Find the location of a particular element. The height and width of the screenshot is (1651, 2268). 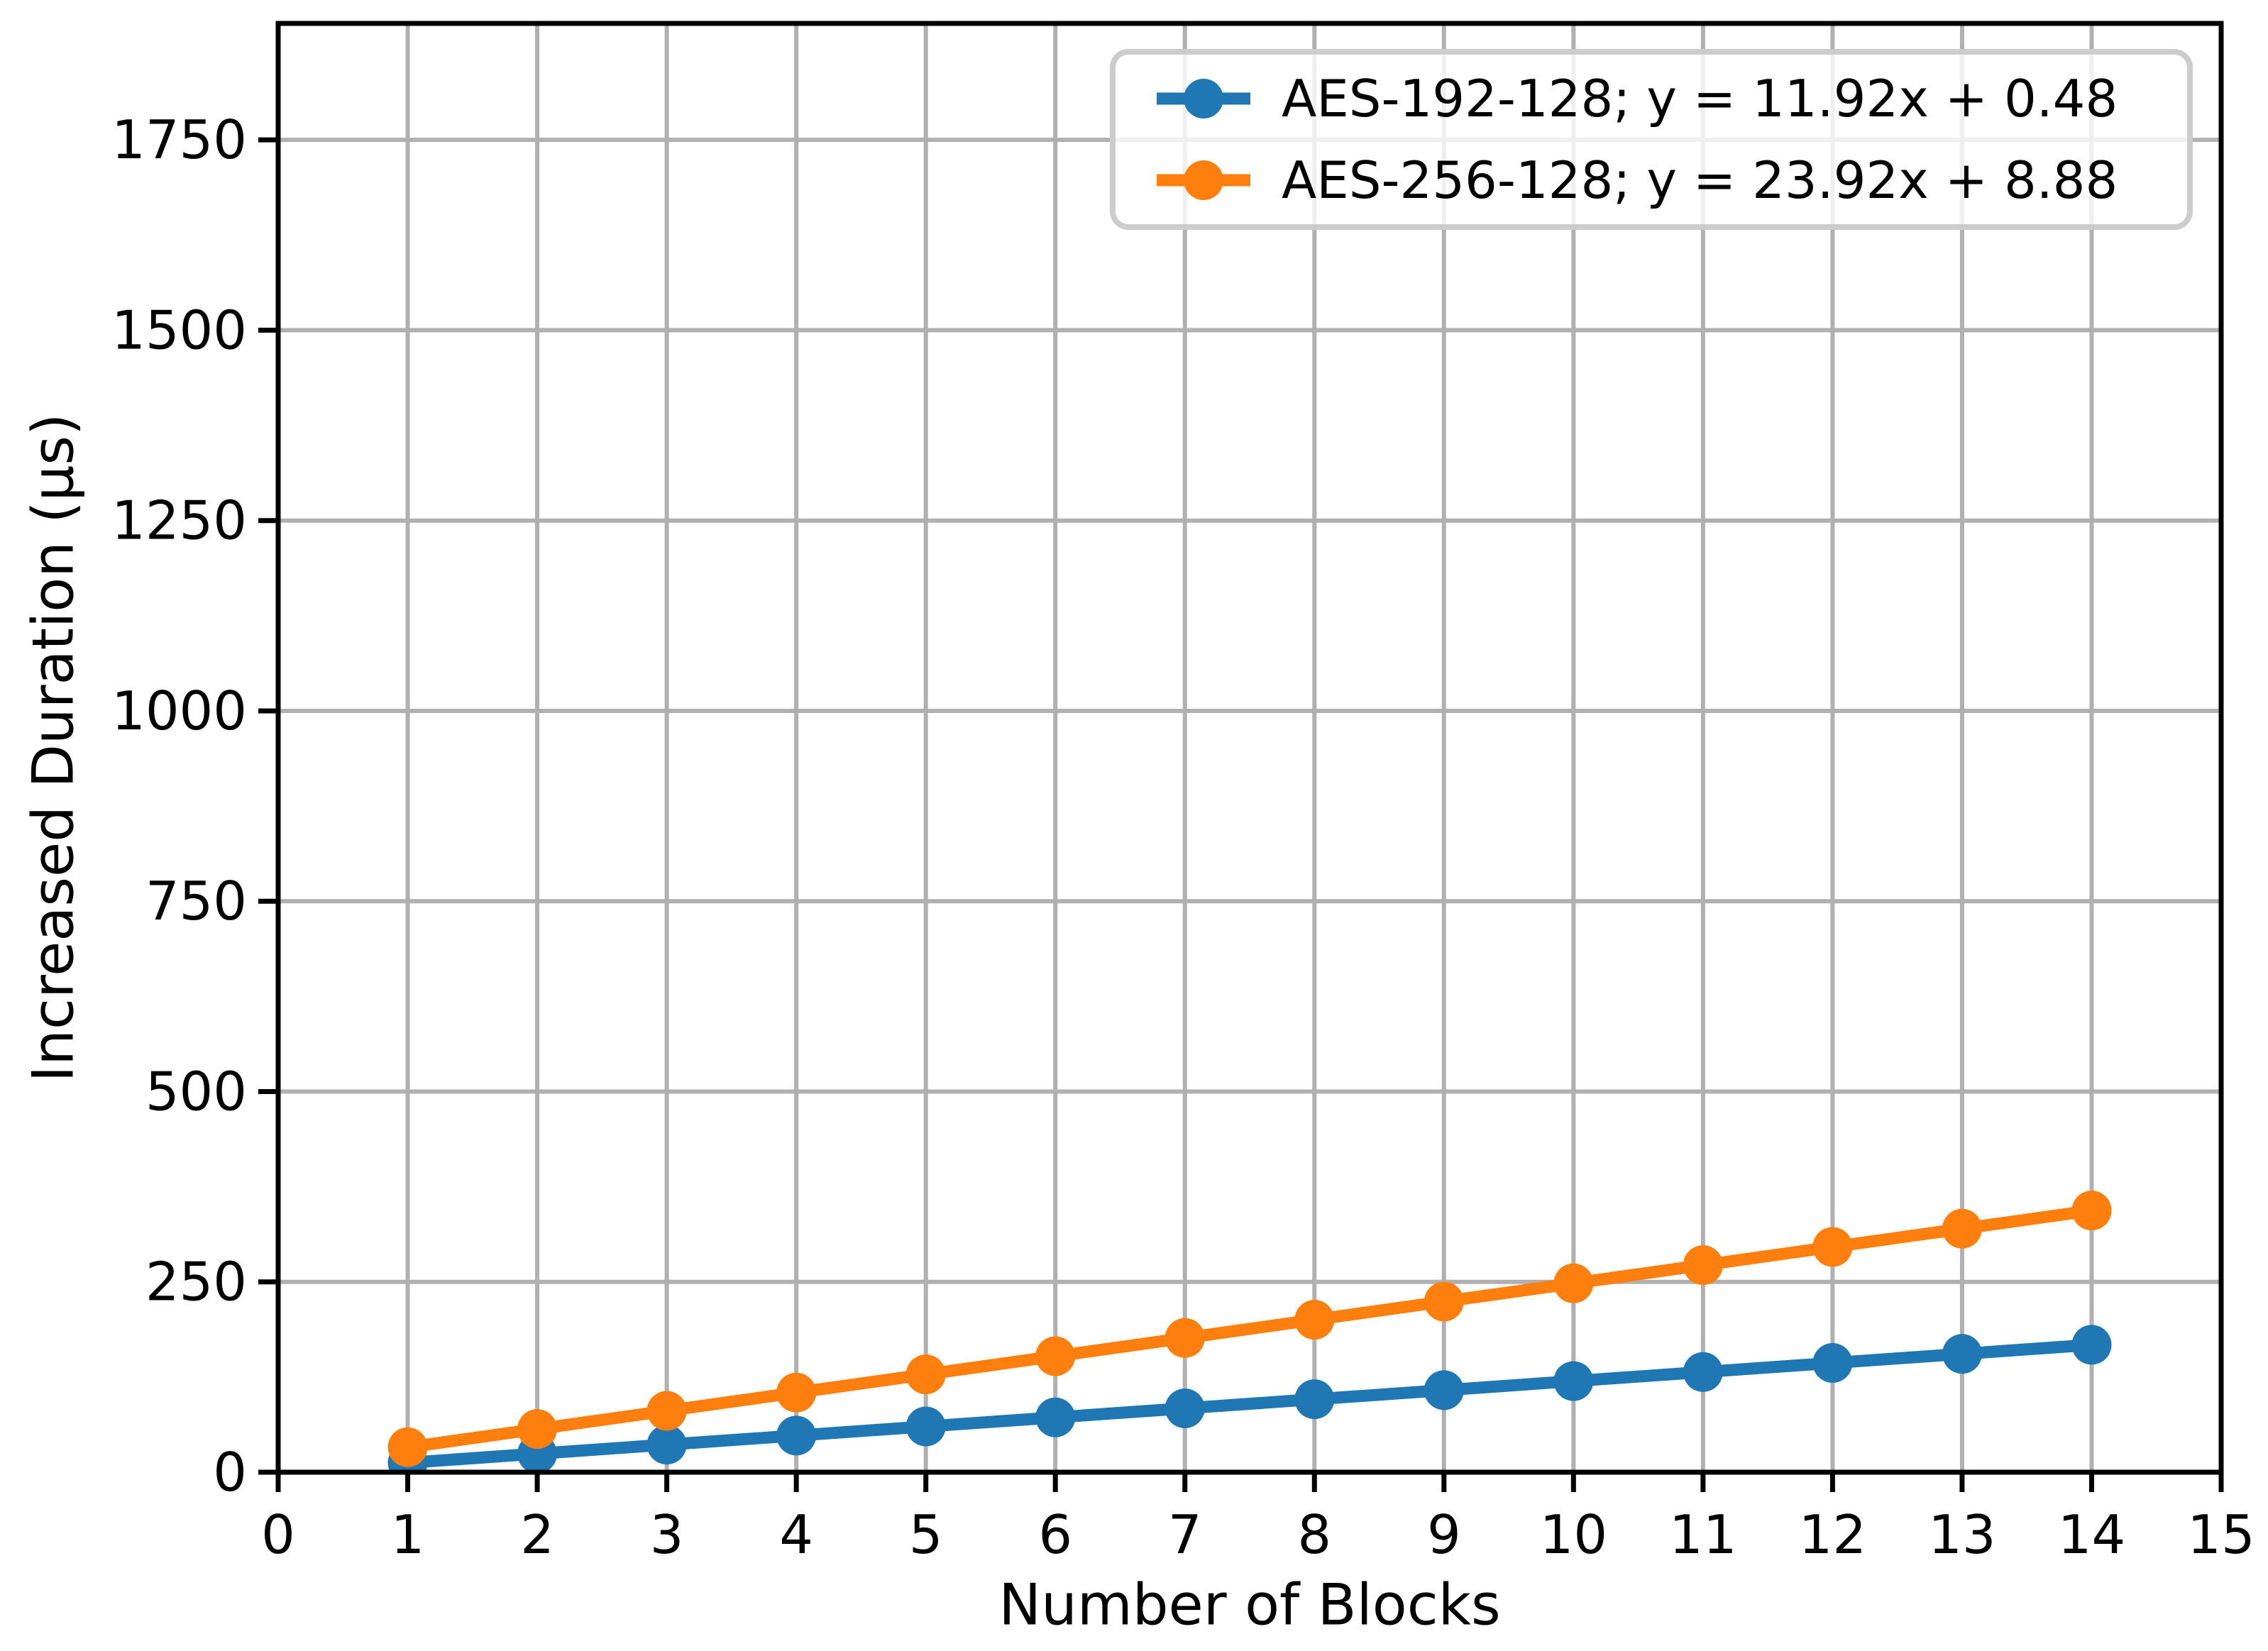

x-axis-tick-label: 12 is located at coordinates (1832, 1534).